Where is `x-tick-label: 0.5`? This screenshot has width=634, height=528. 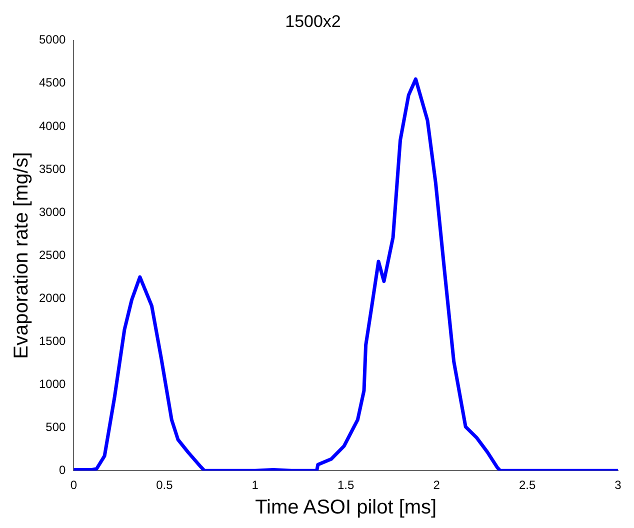
x-tick-label: 0.5 is located at coordinates (165, 485).